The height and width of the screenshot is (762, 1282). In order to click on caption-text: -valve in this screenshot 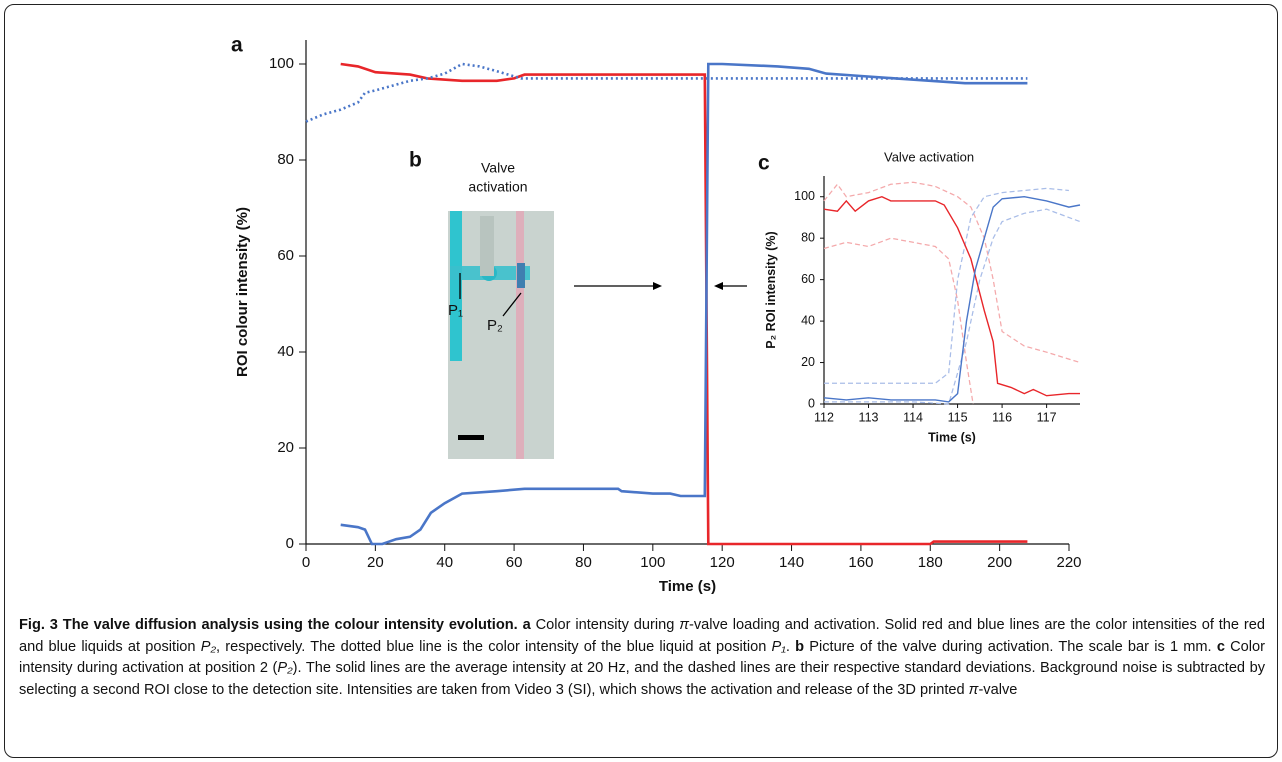, I will do `click(998, 689)`.